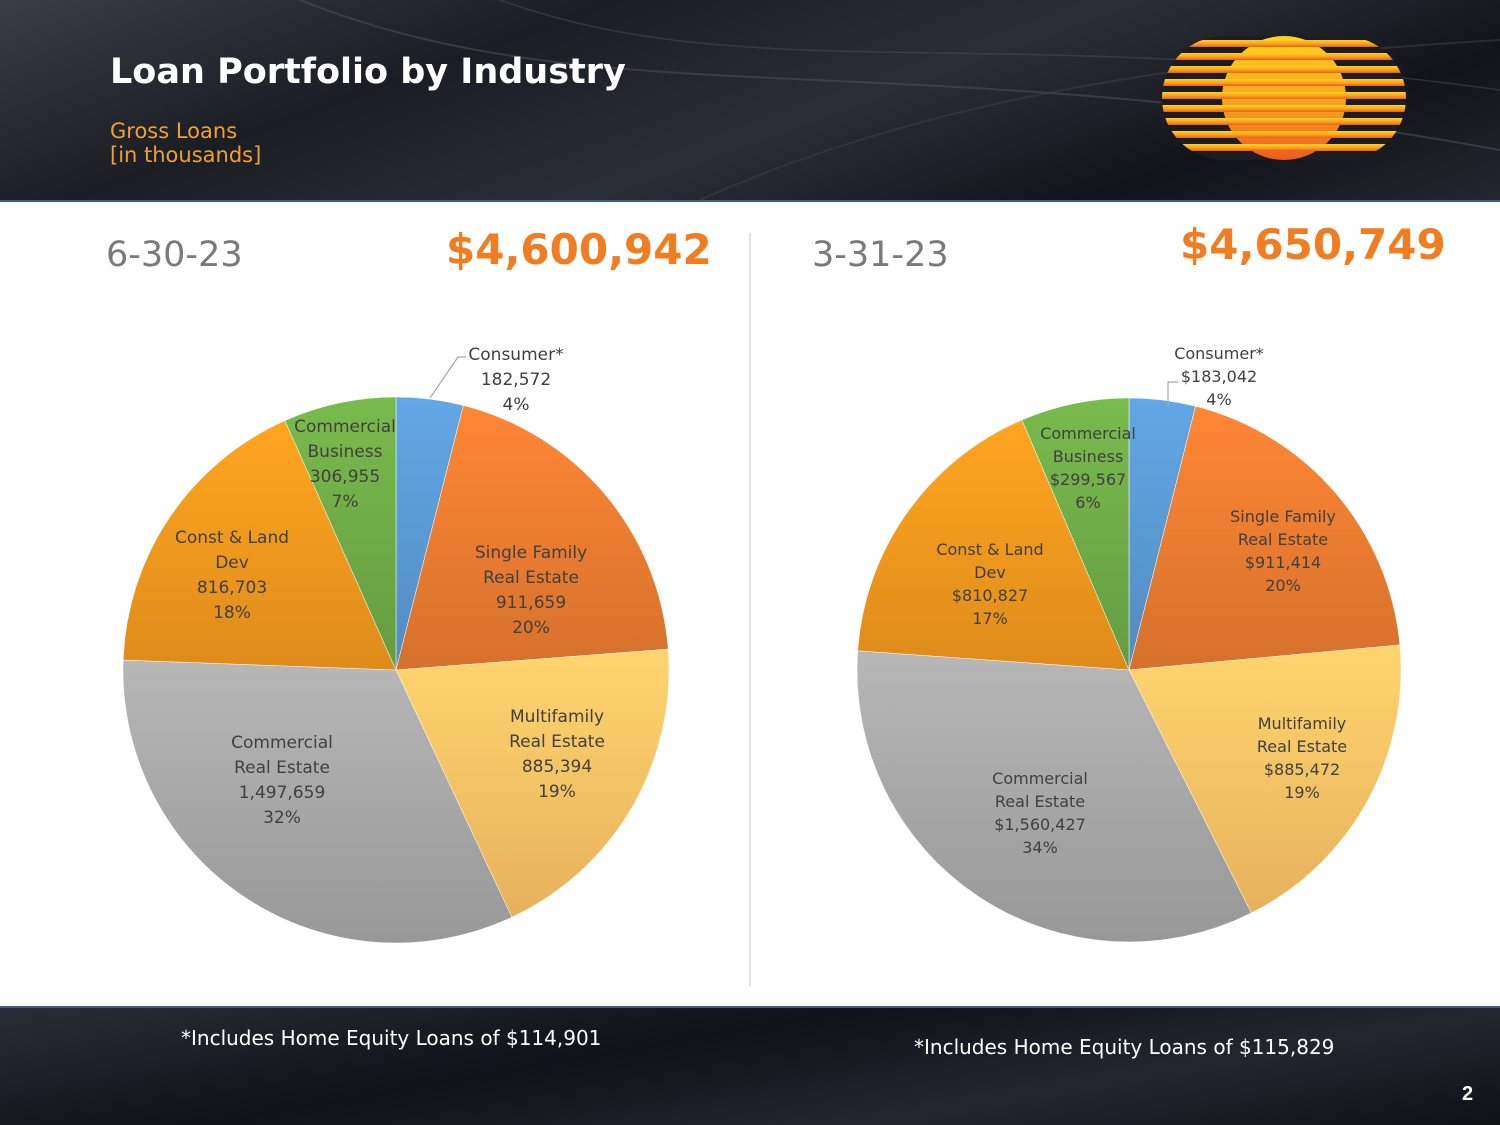 This screenshot has height=1125, width=1500. What do you see at coordinates (345, 464) in the screenshot?
I see `pie-label-commercial-business: Commercial Business 306,955 7%` at bounding box center [345, 464].